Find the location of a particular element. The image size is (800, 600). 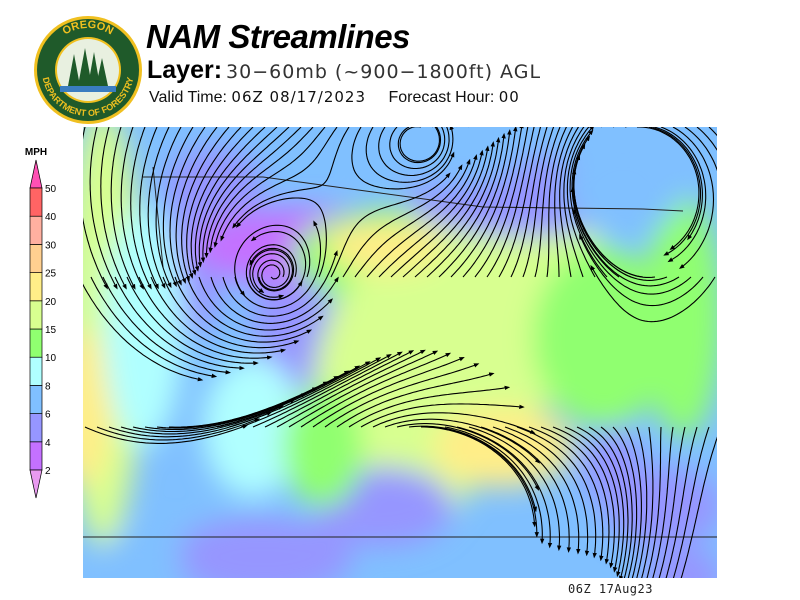

svg-text: OREGON is located at coordinates (88, 28).